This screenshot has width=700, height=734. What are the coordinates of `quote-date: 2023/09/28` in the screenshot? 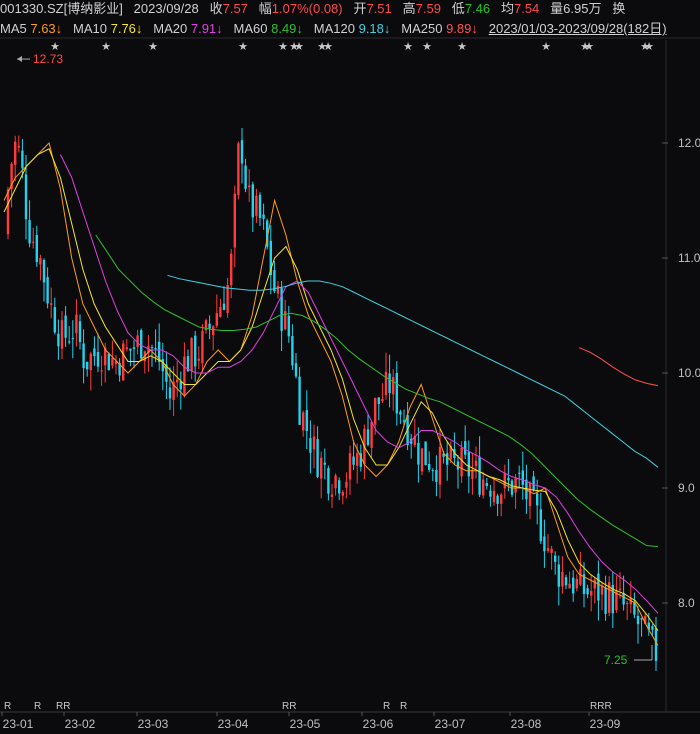 It's located at (166, 8).